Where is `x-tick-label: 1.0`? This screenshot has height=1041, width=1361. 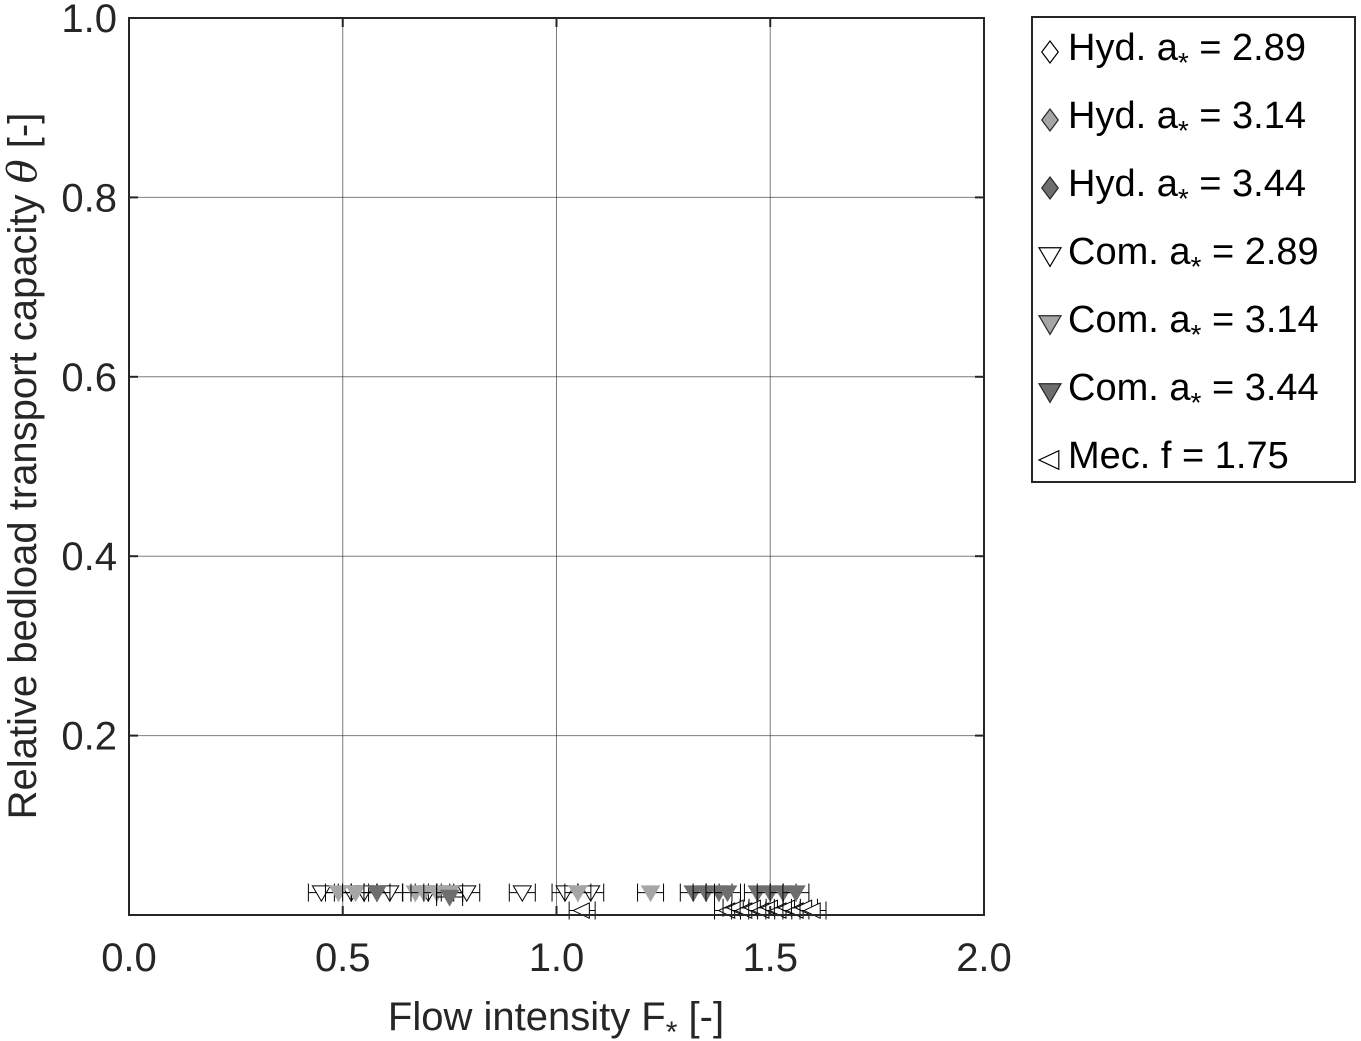 x-tick-label: 1.0 is located at coordinates (557, 958).